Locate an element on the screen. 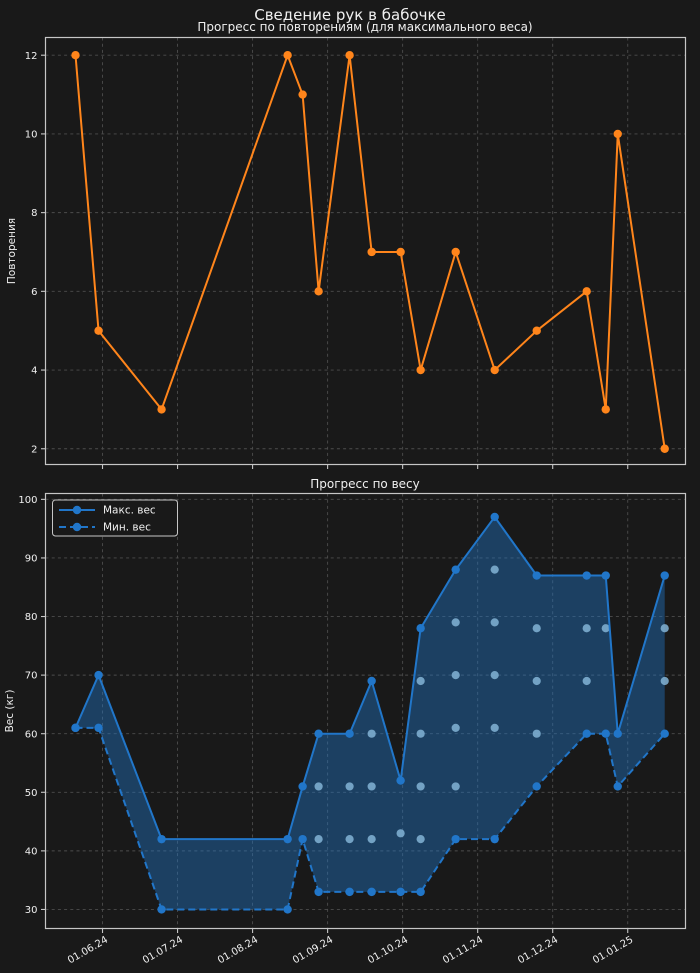  set-scatter-points is located at coordinates (491, 704).